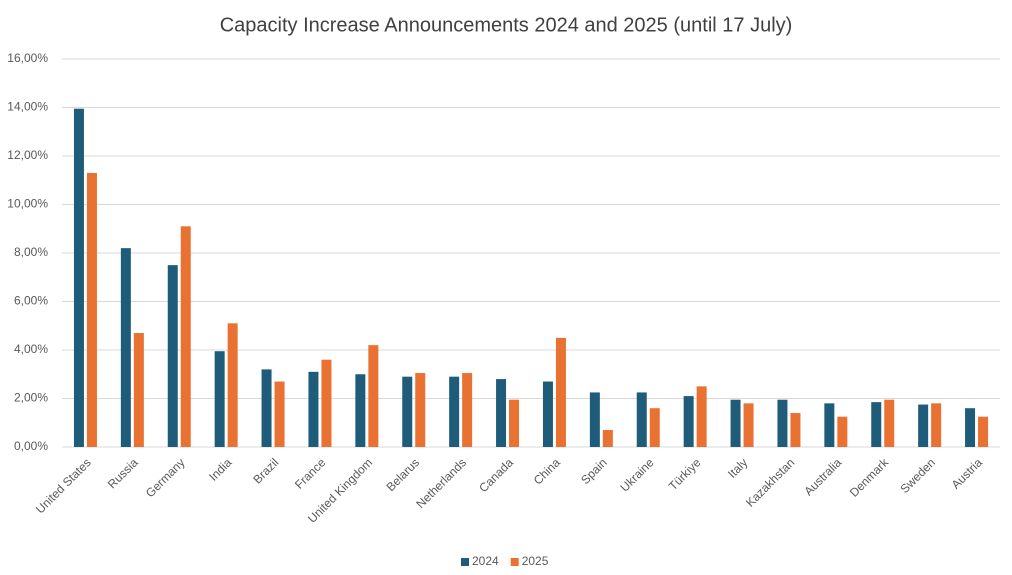  Describe the element at coordinates (594, 471) in the screenshot. I see `x-tick-label: Spain` at that location.